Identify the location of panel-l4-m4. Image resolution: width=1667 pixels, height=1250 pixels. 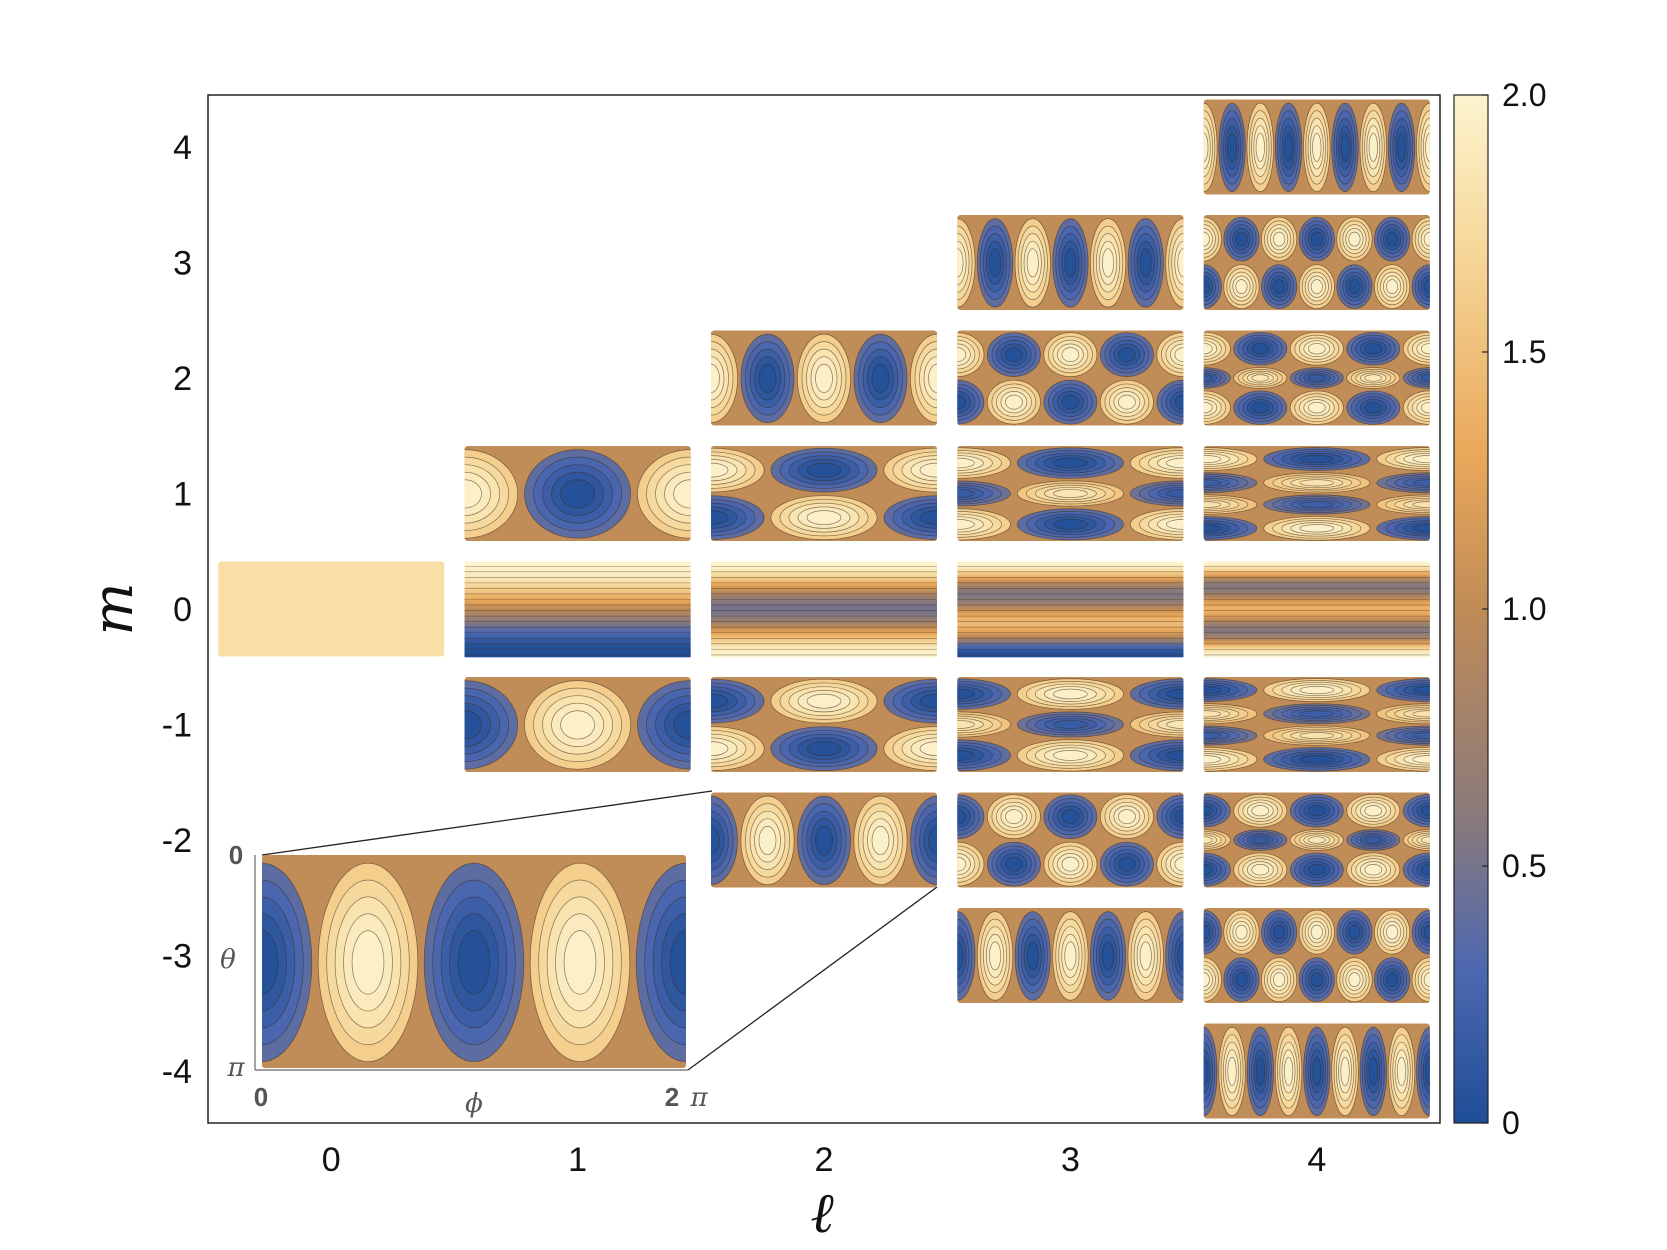
(1316, 147).